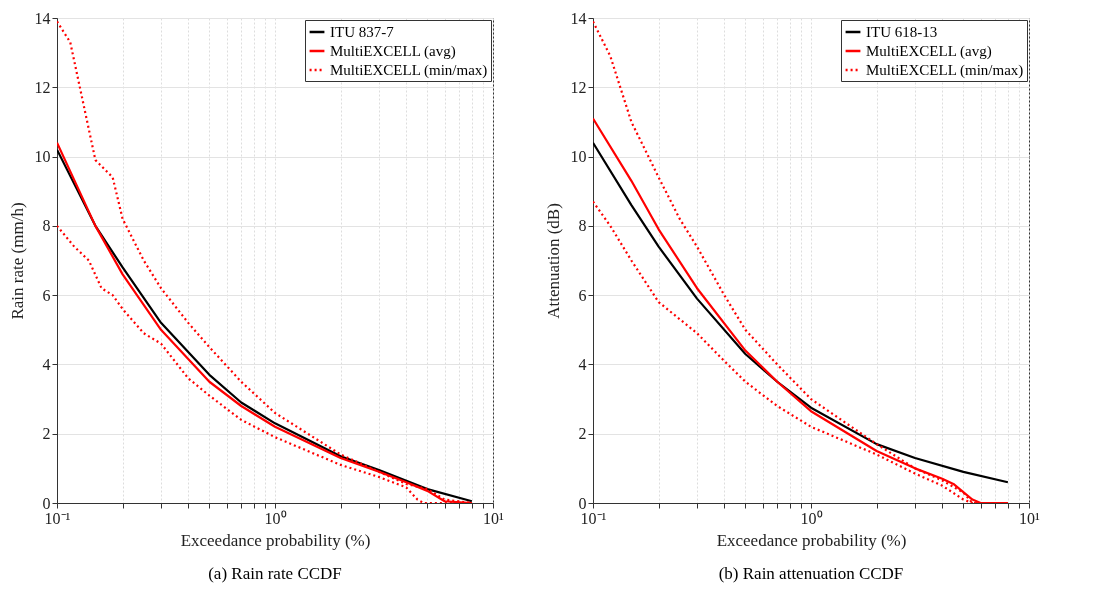 This screenshot has width=1097, height=615. I want to click on text: (a) Rain rate CCDF, so click(275, 573).